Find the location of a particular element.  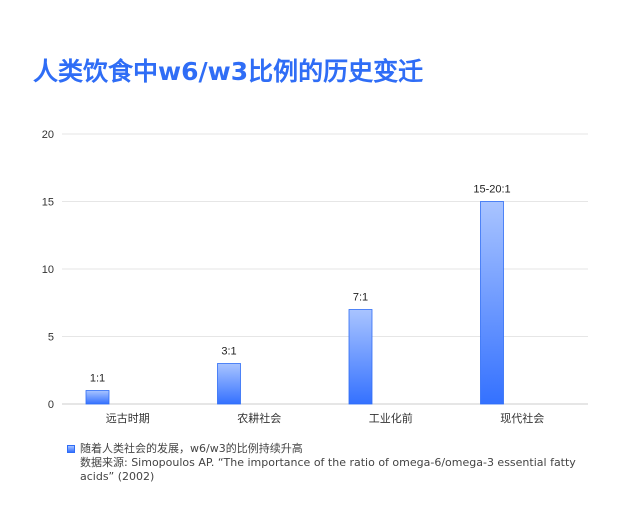

y-tick-label: 20 is located at coordinates (48, 135).